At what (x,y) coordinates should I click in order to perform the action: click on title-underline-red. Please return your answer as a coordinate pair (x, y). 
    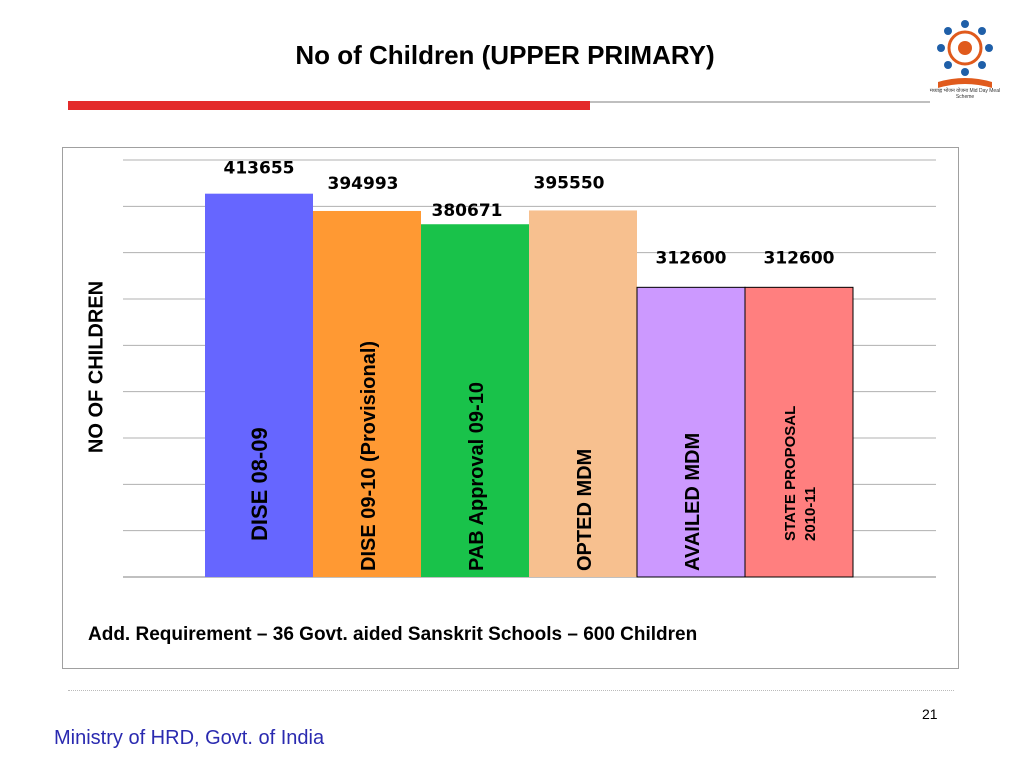
    Looking at the image, I should click on (329, 105).